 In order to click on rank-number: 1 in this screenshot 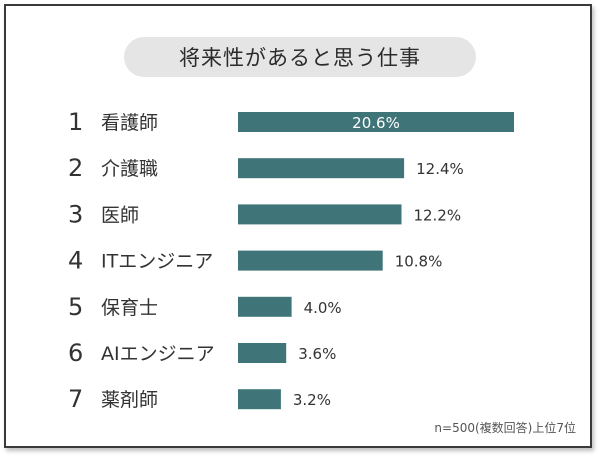, I will do `click(75, 122)`.